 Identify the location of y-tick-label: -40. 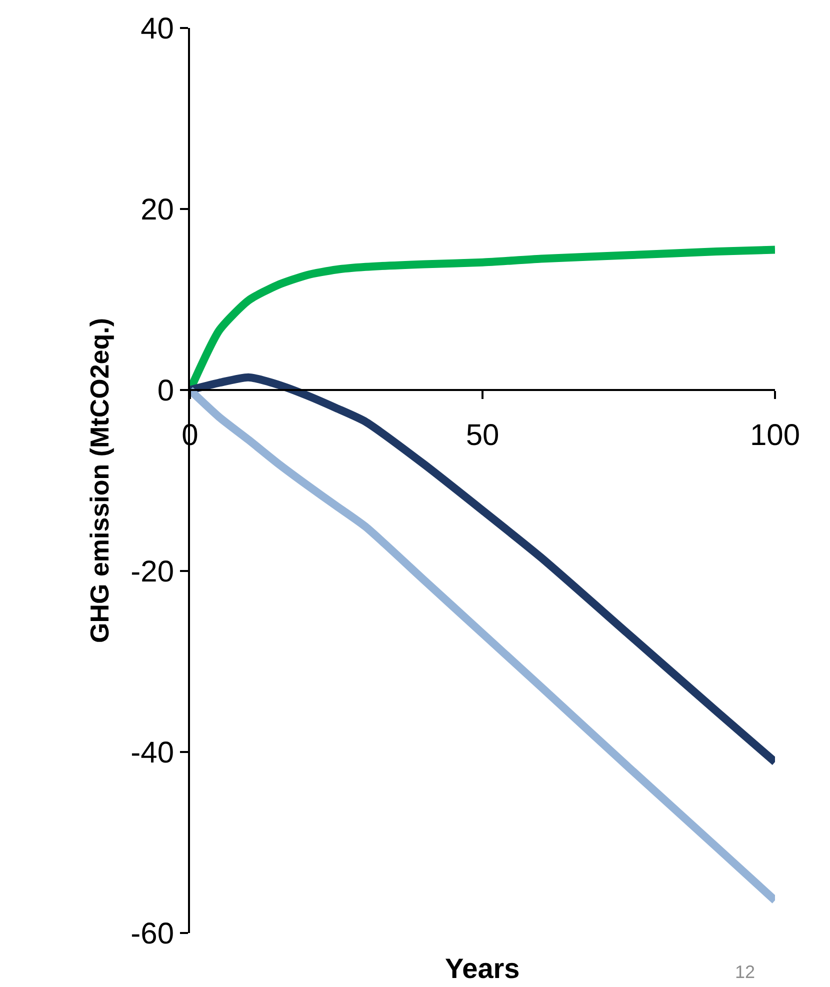
(152, 753).